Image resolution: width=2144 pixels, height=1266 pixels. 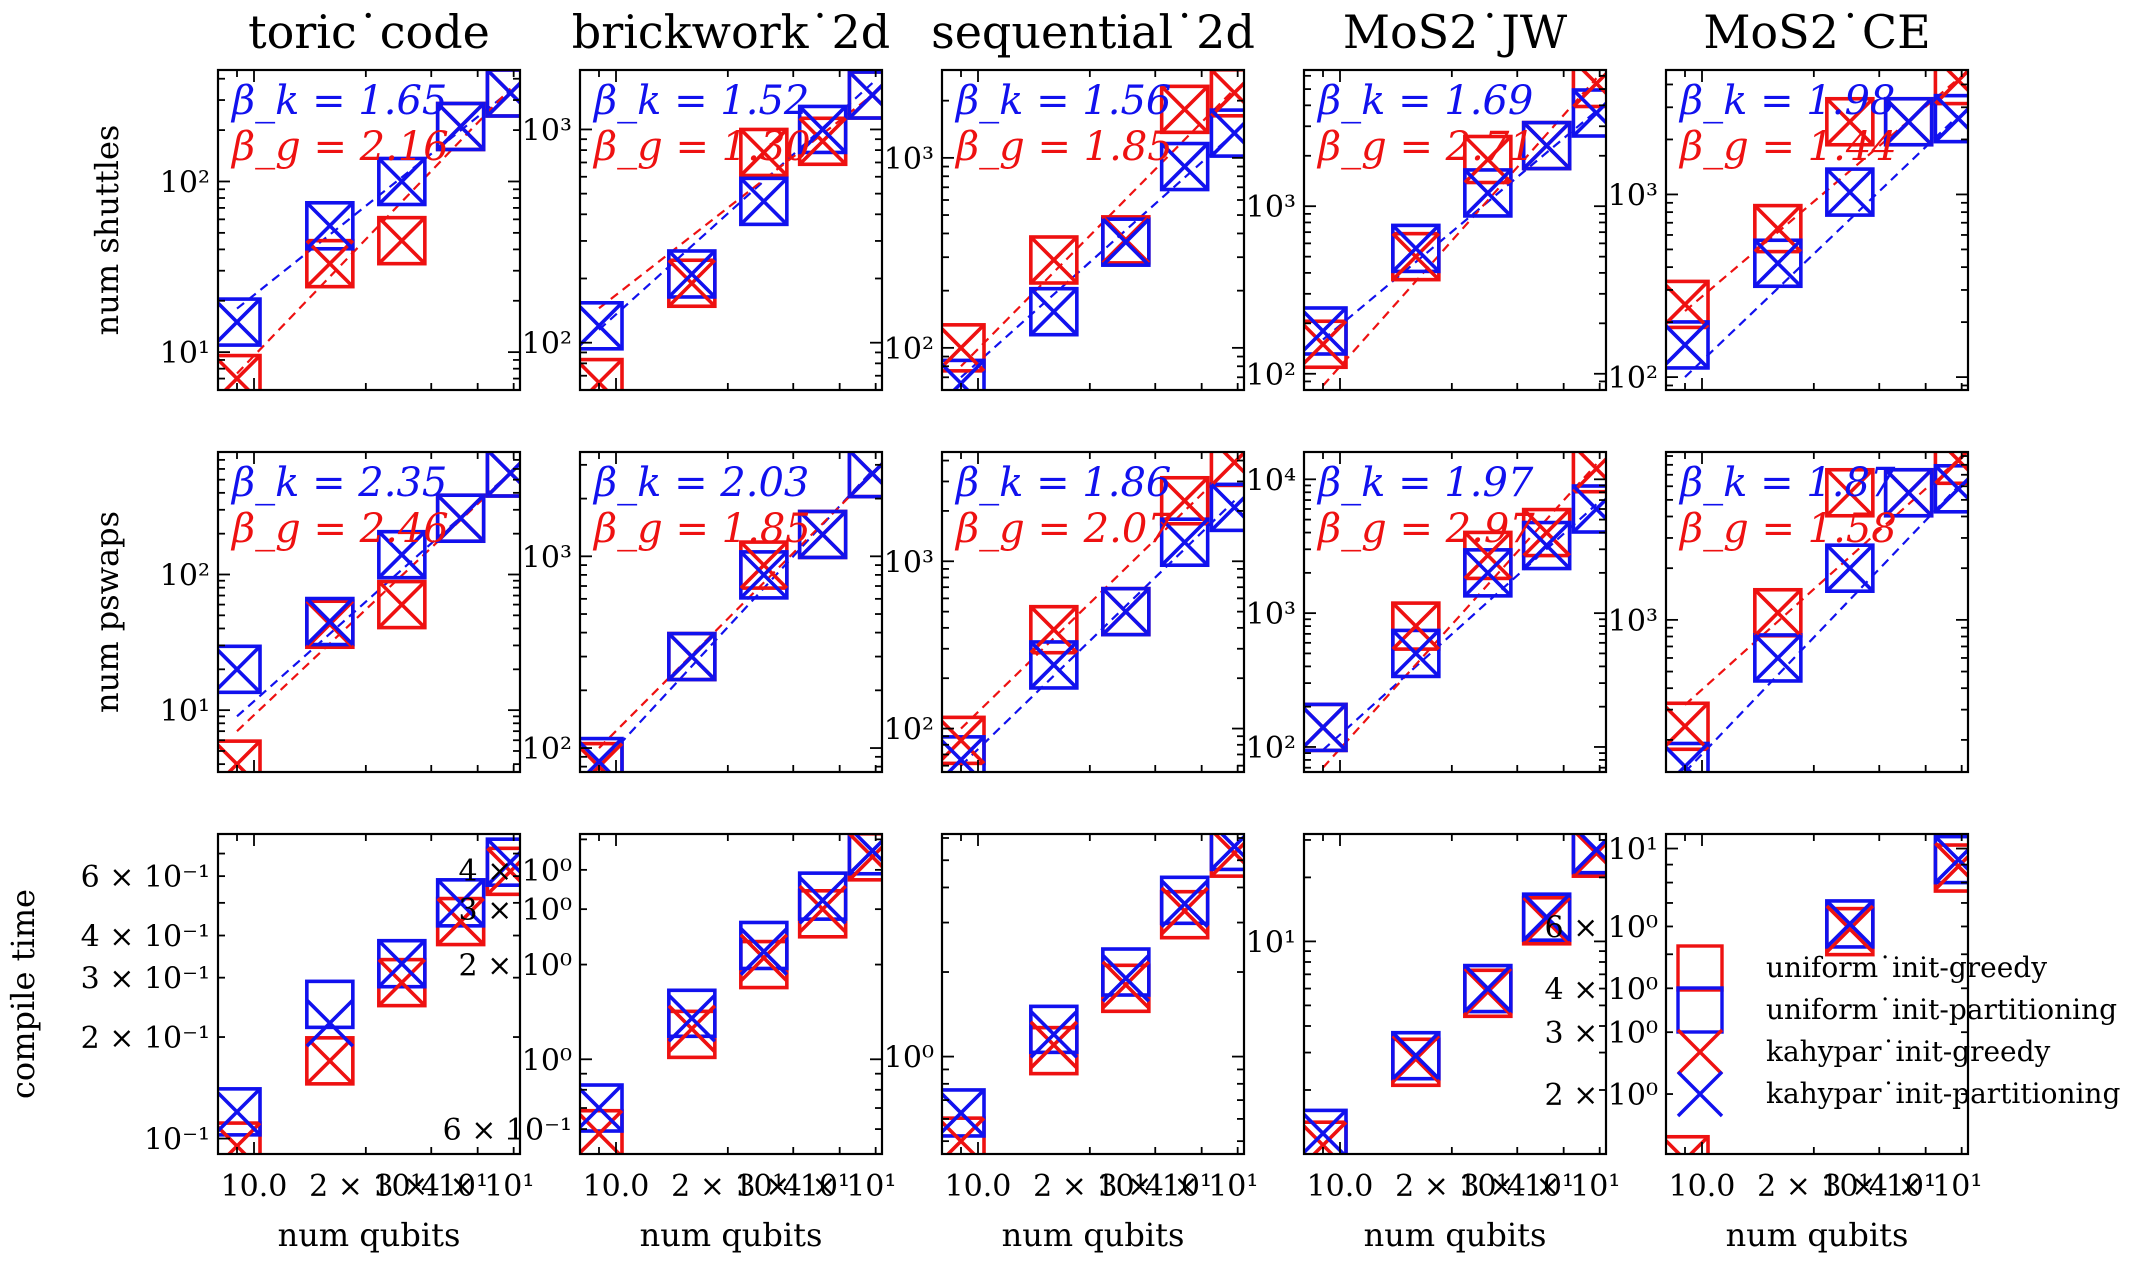 What do you see at coordinates (794, 1186) in the screenshot?
I see `x-tick-label: 3 × 10¹` at bounding box center [794, 1186].